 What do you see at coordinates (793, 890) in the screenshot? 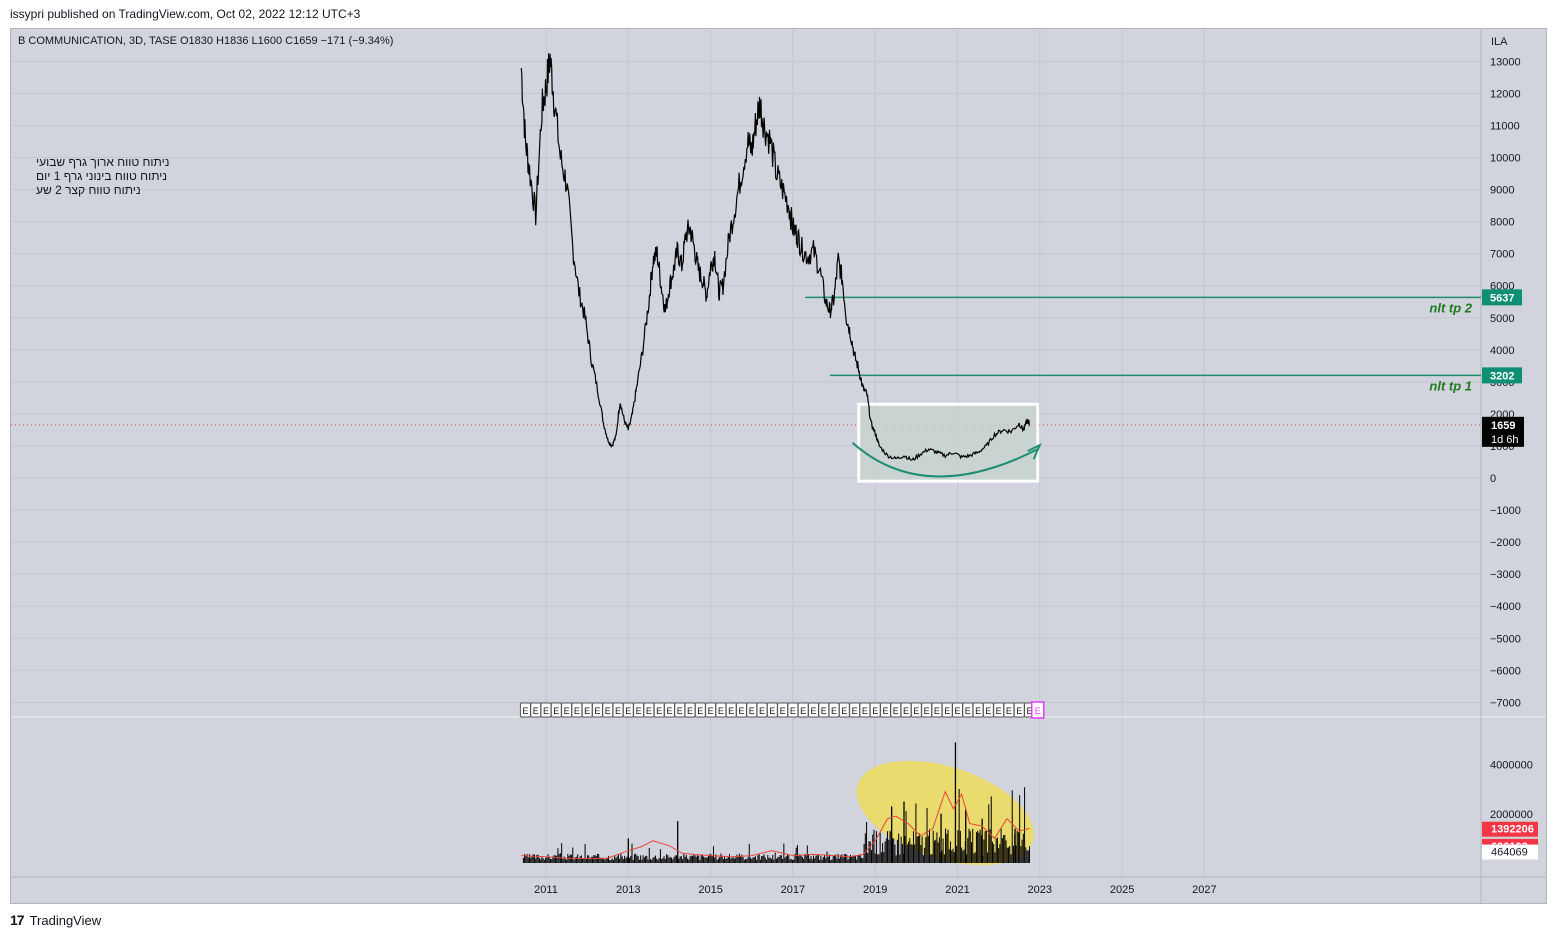
I see `x-tick-label: 2017` at bounding box center [793, 890].